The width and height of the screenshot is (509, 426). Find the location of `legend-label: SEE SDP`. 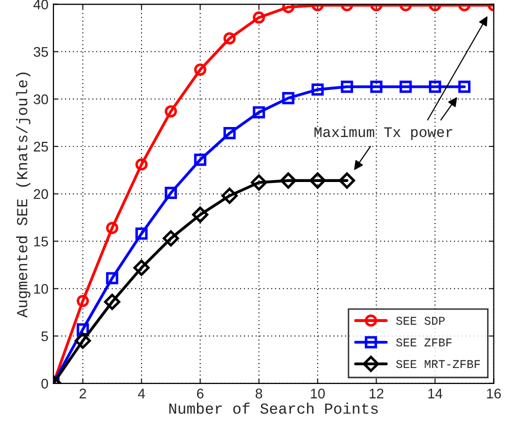

legend-label: SEE SDP is located at coordinates (420, 320).